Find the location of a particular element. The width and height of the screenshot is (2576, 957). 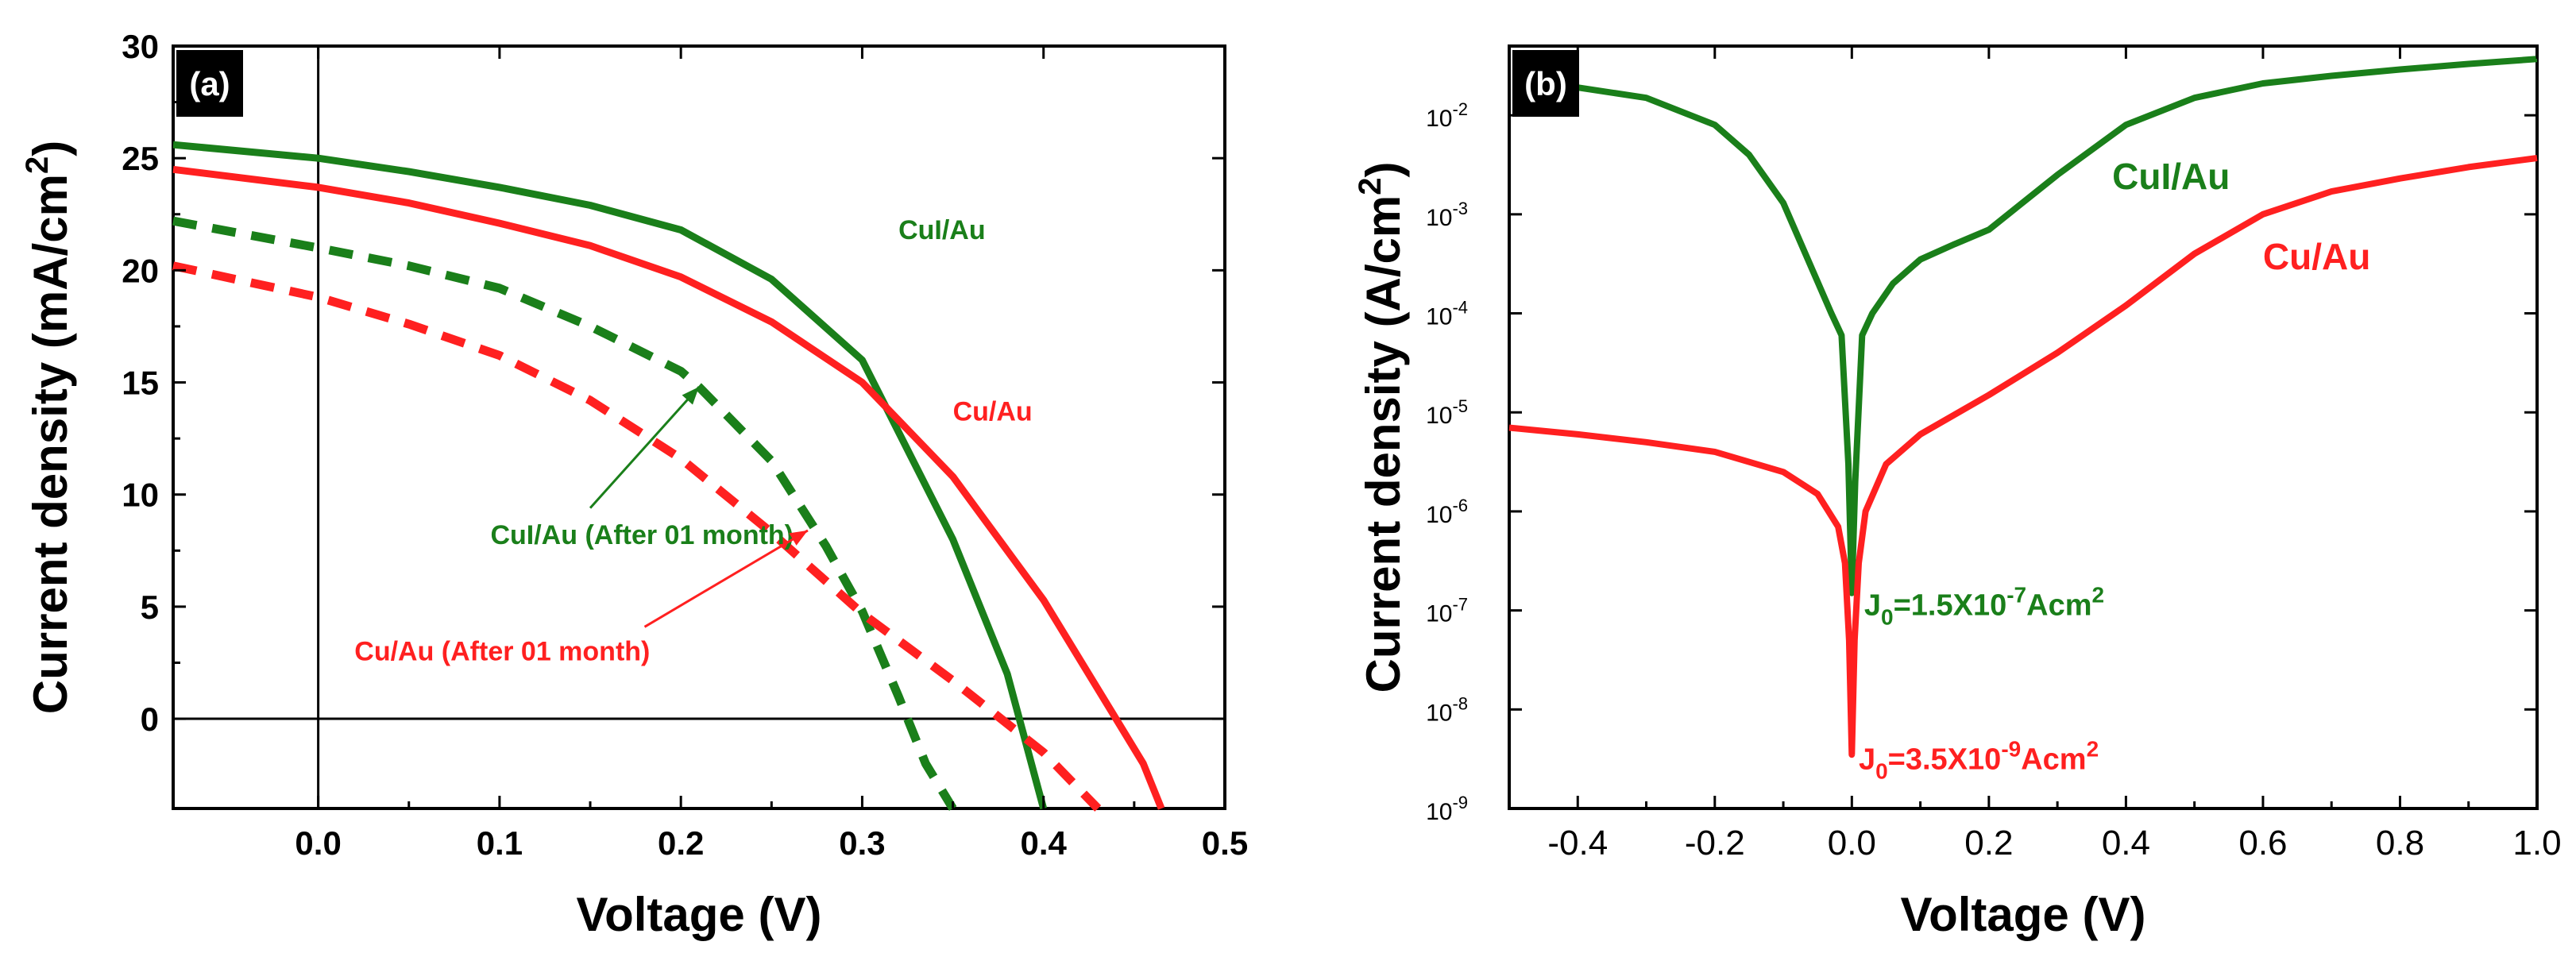

x-axis-title-b: Voltage (V) is located at coordinates (2023, 914).